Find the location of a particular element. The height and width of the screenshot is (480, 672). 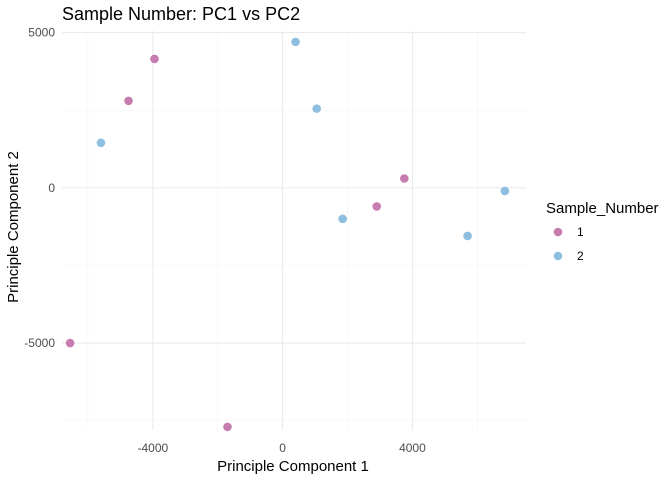

x-tick-label: 4000 is located at coordinates (412, 448).